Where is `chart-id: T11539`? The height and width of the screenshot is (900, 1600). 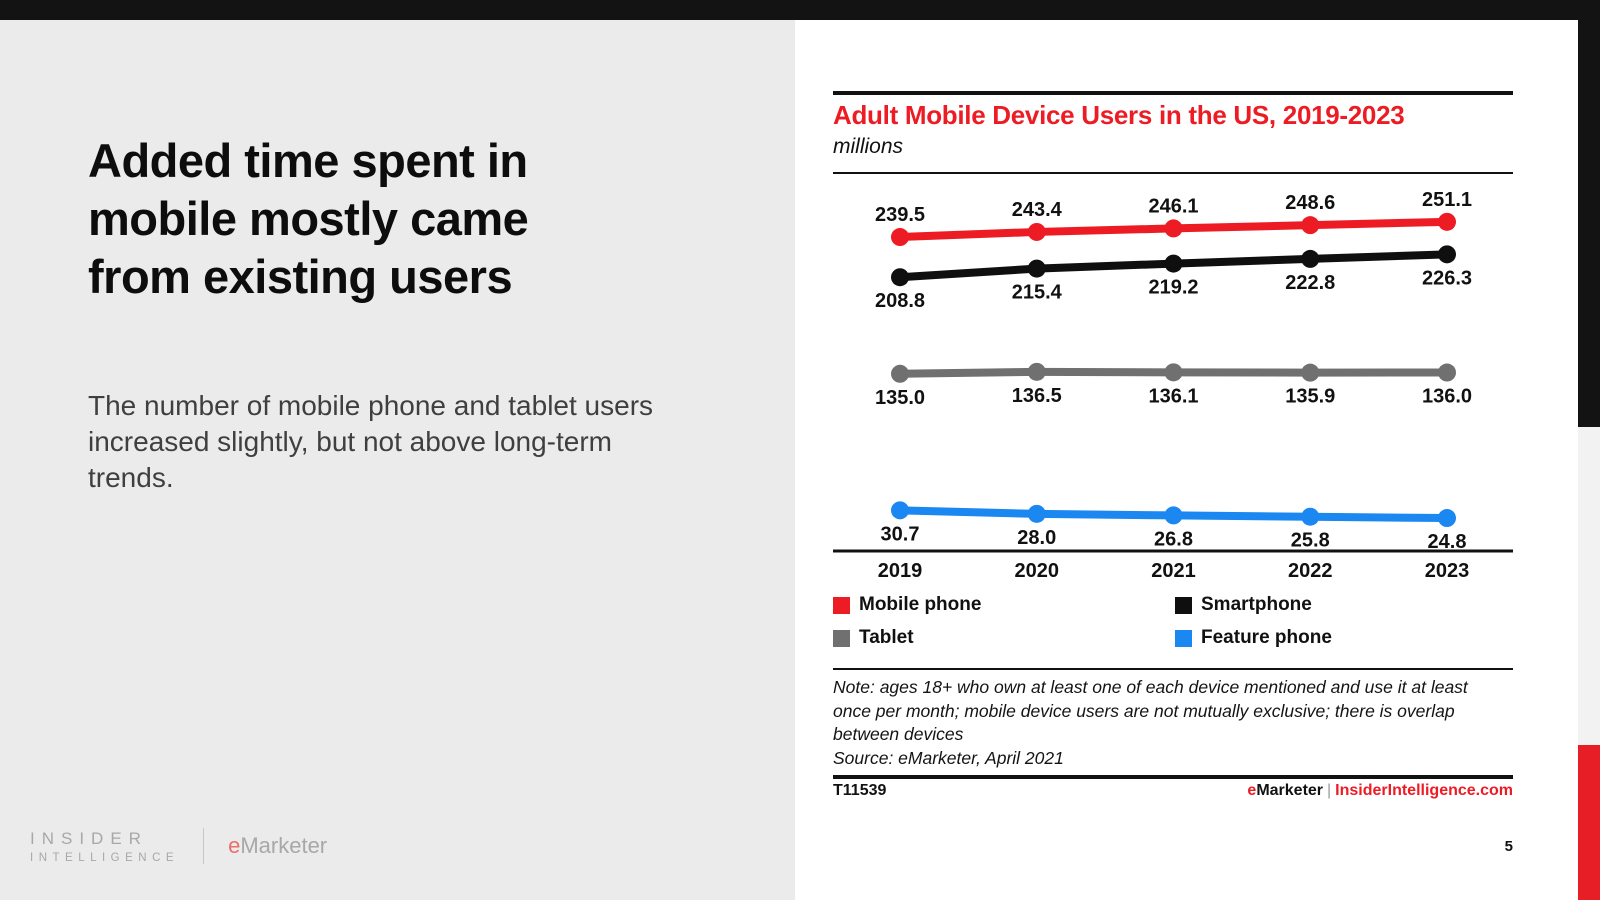
chart-id: T11539 is located at coordinates (860, 790).